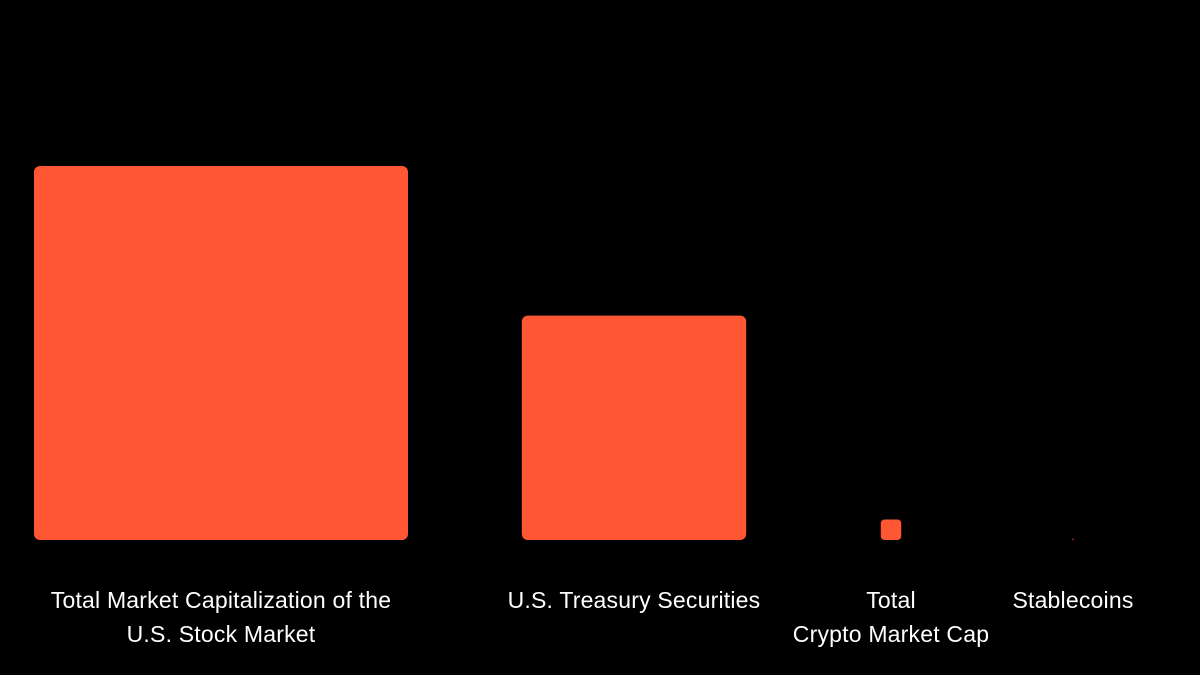  Describe the element at coordinates (891, 634) in the screenshot. I see `category-label-line: Crypto Market Cap` at that location.